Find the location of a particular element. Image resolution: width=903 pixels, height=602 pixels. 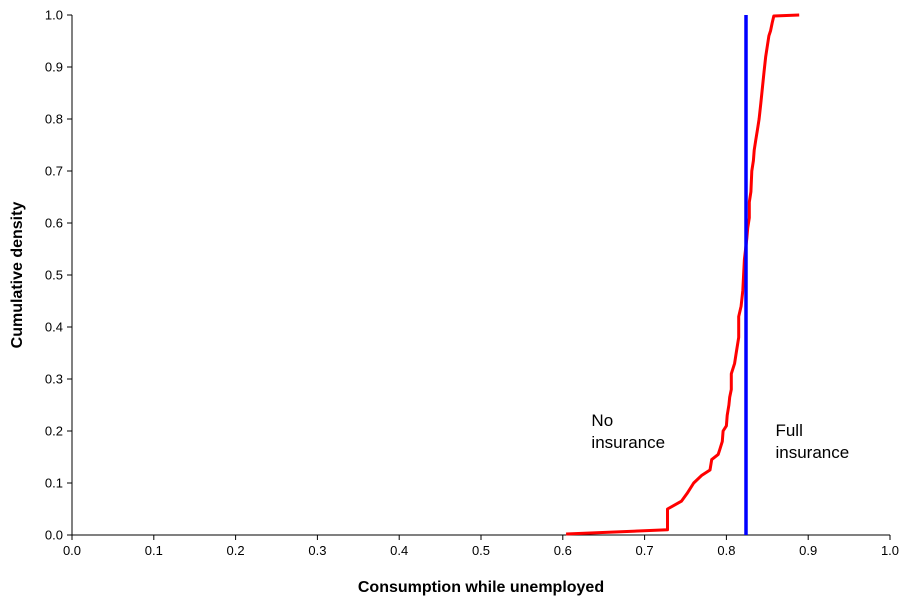

x-tick-label: 0.1 is located at coordinates (154, 550).